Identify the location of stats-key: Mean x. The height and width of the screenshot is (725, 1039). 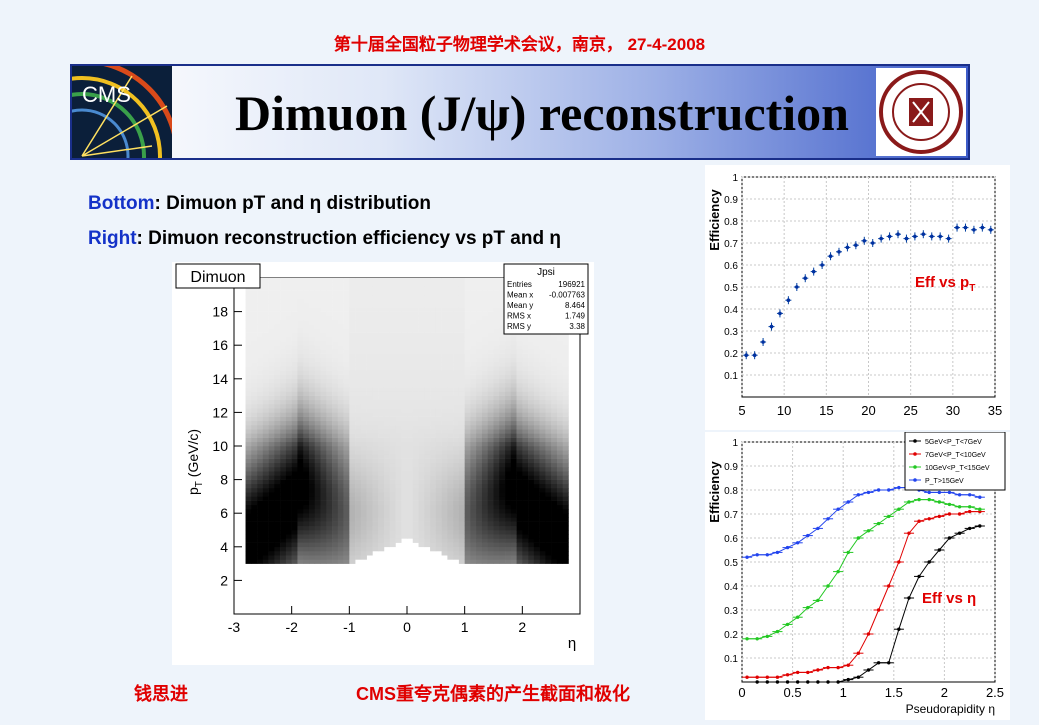
(520, 295).